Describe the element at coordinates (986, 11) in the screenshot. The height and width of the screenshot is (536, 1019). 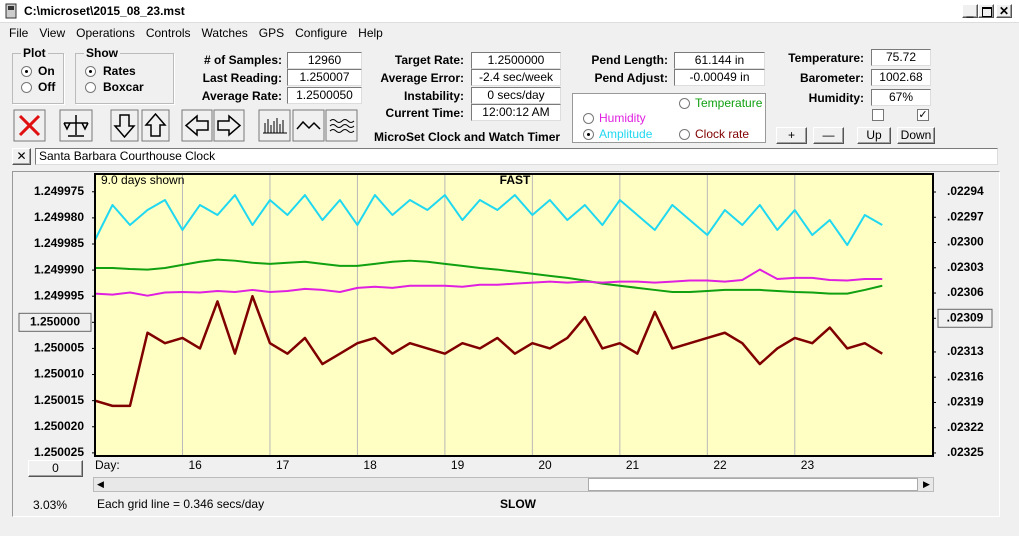
I see `maximize-button` at that location.